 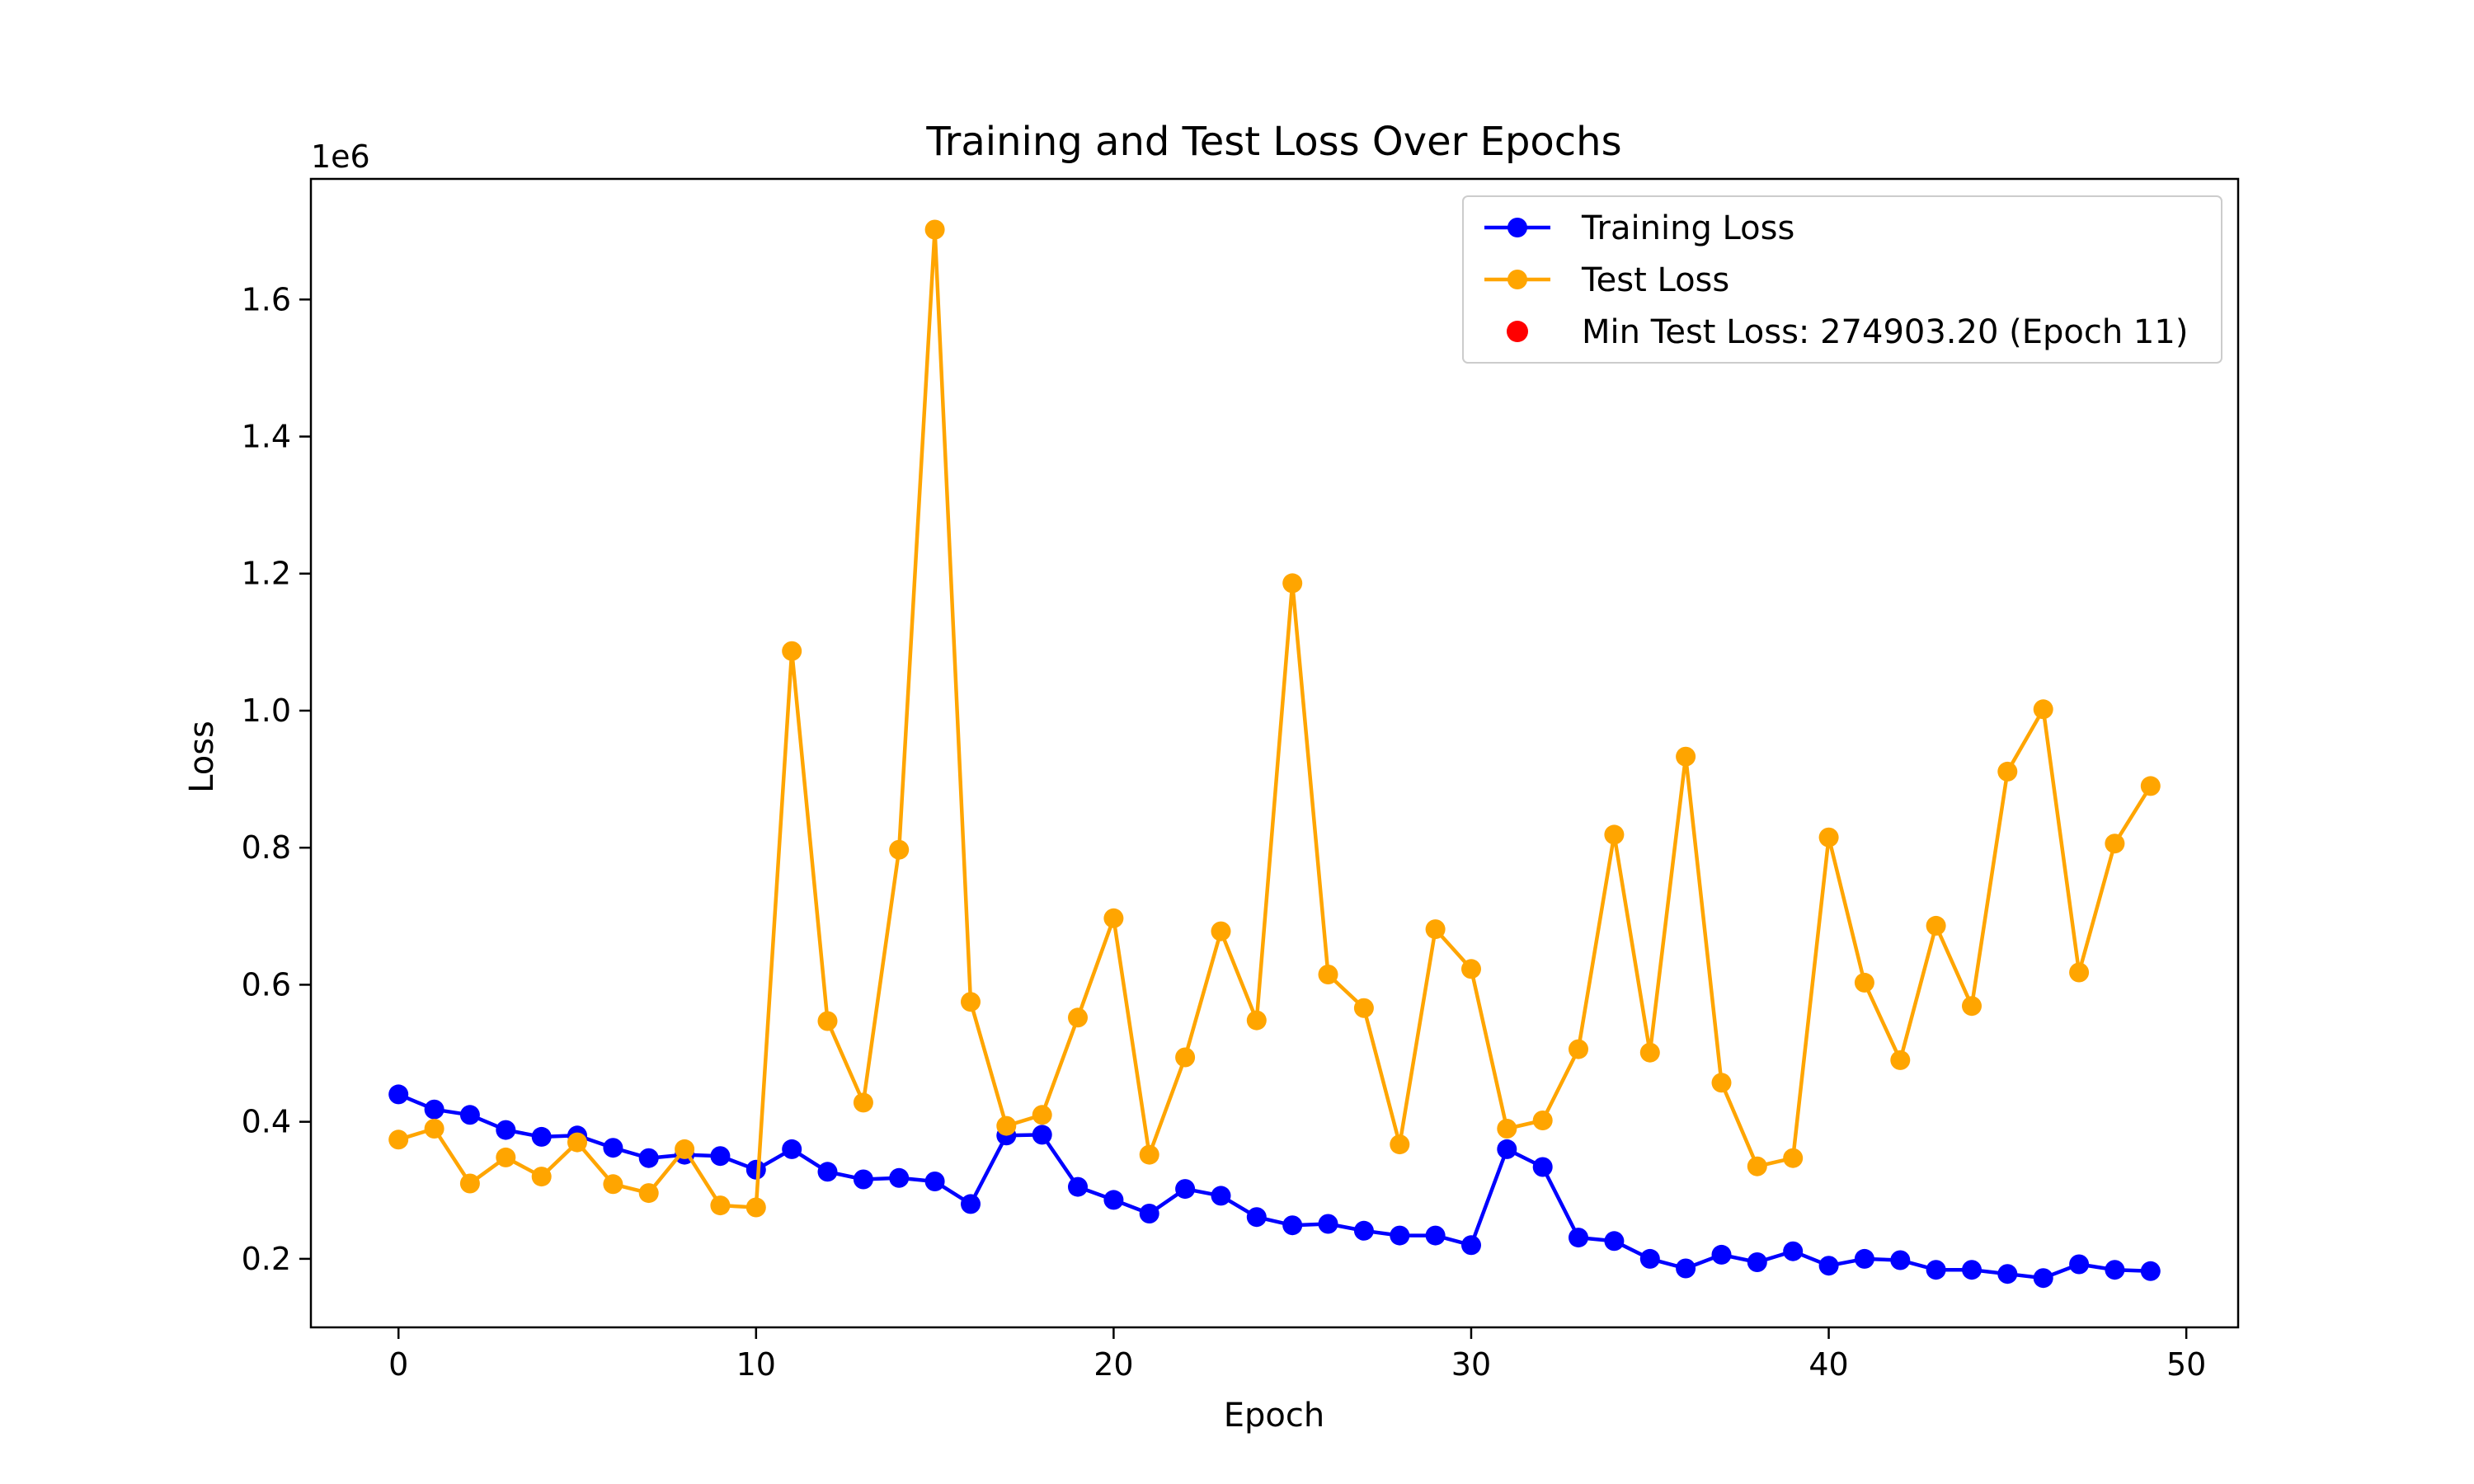 What do you see at coordinates (266, 437) in the screenshot?
I see `y-tick-label: 1.4` at bounding box center [266, 437].